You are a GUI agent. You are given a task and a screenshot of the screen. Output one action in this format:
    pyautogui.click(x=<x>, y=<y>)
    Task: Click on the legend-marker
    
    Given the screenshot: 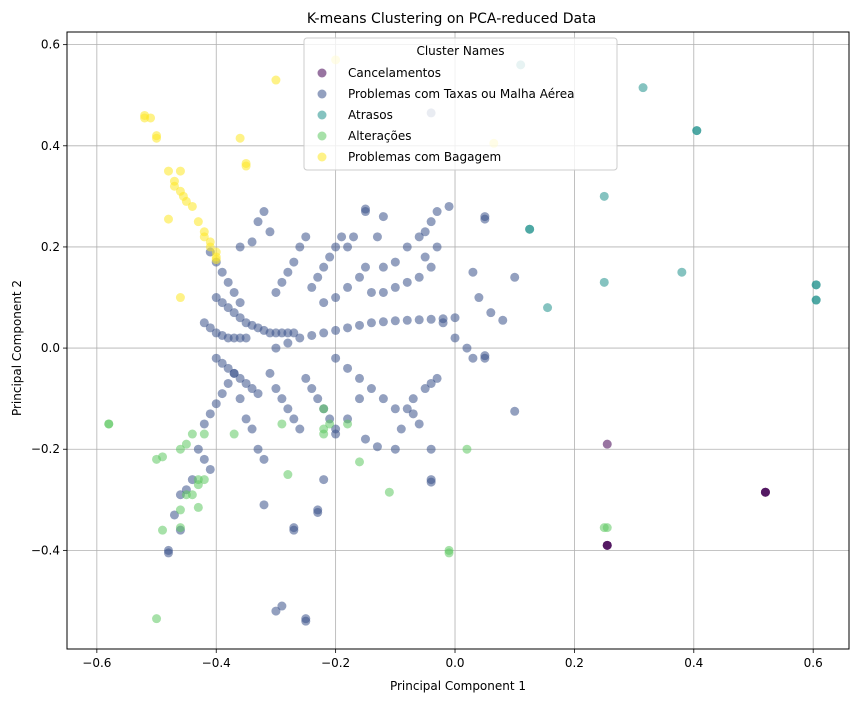 What is the action you would take?
    pyautogui.click(x=322, y=115)
    